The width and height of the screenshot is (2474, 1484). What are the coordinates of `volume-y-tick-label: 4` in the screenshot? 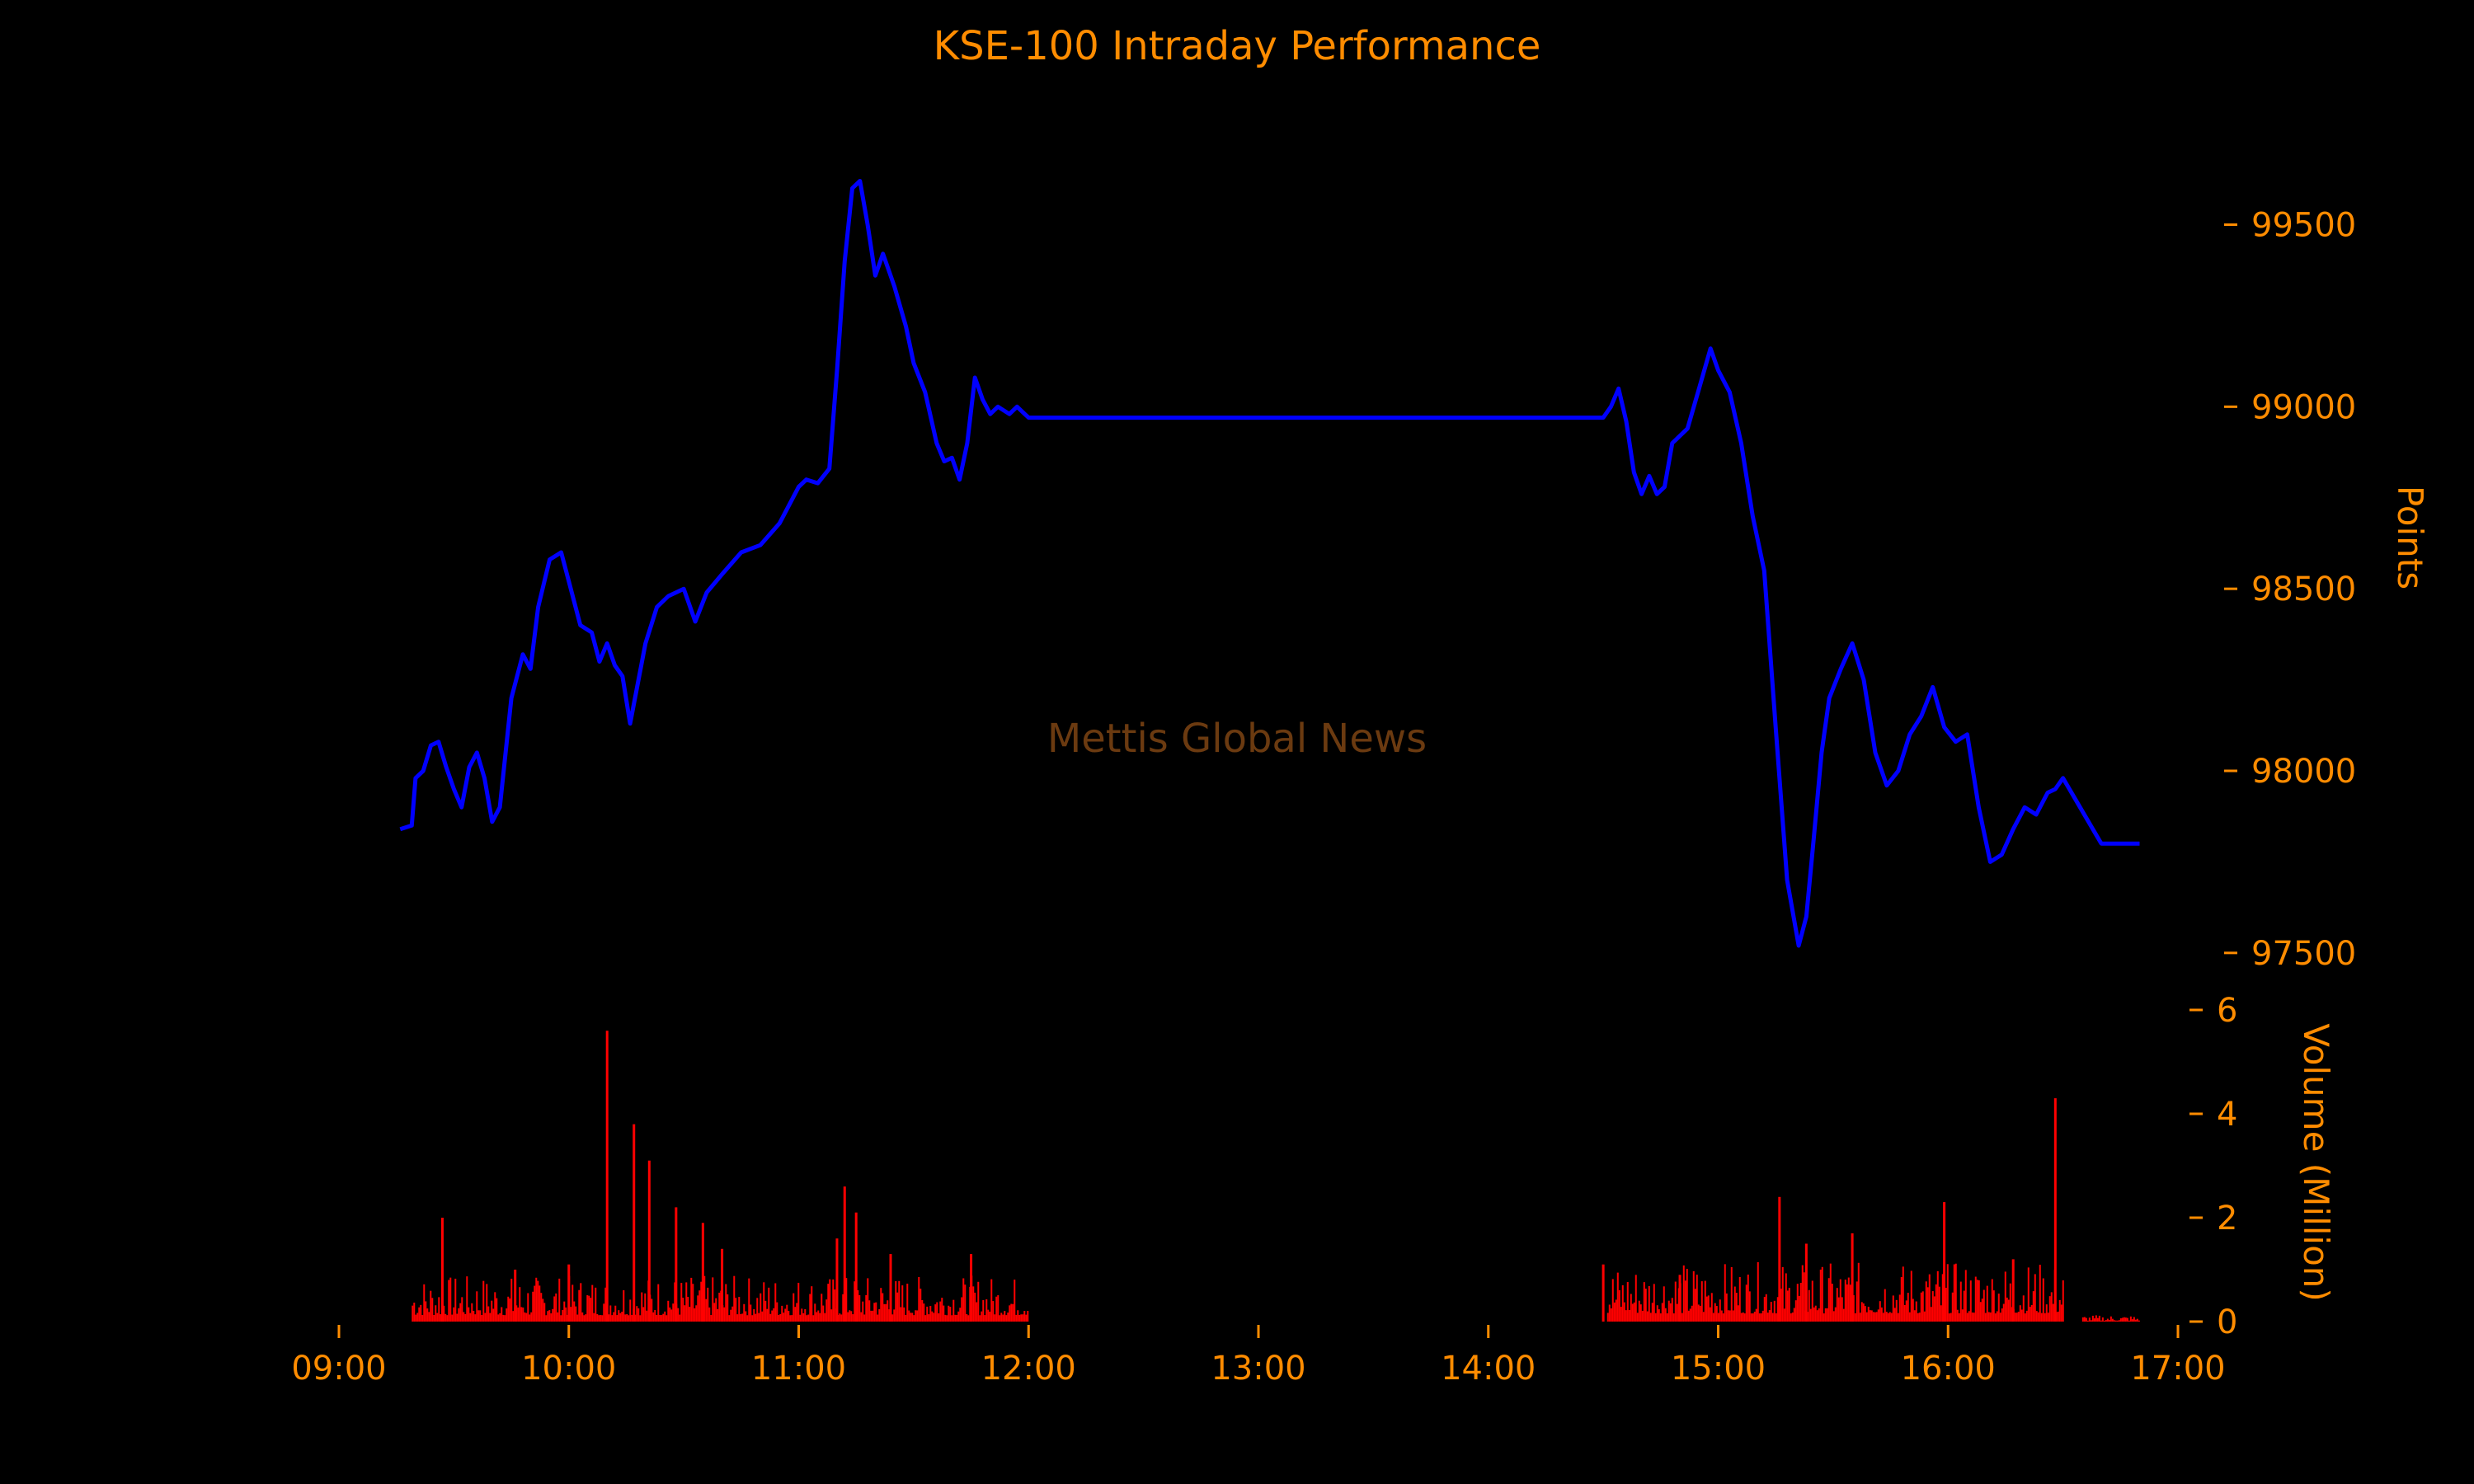 It's located at (2227, 1115).